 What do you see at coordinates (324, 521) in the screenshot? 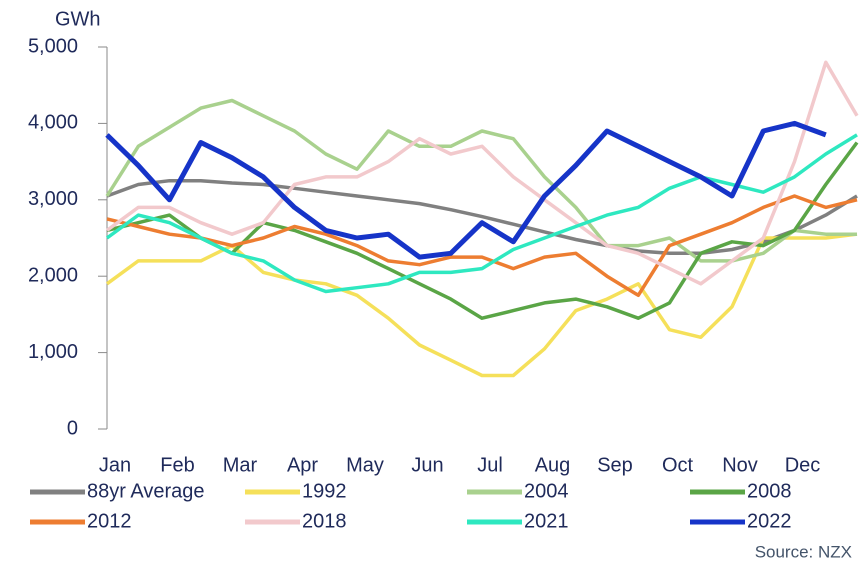
I see `legend-label: 2018` at bounding box center [324, 521].